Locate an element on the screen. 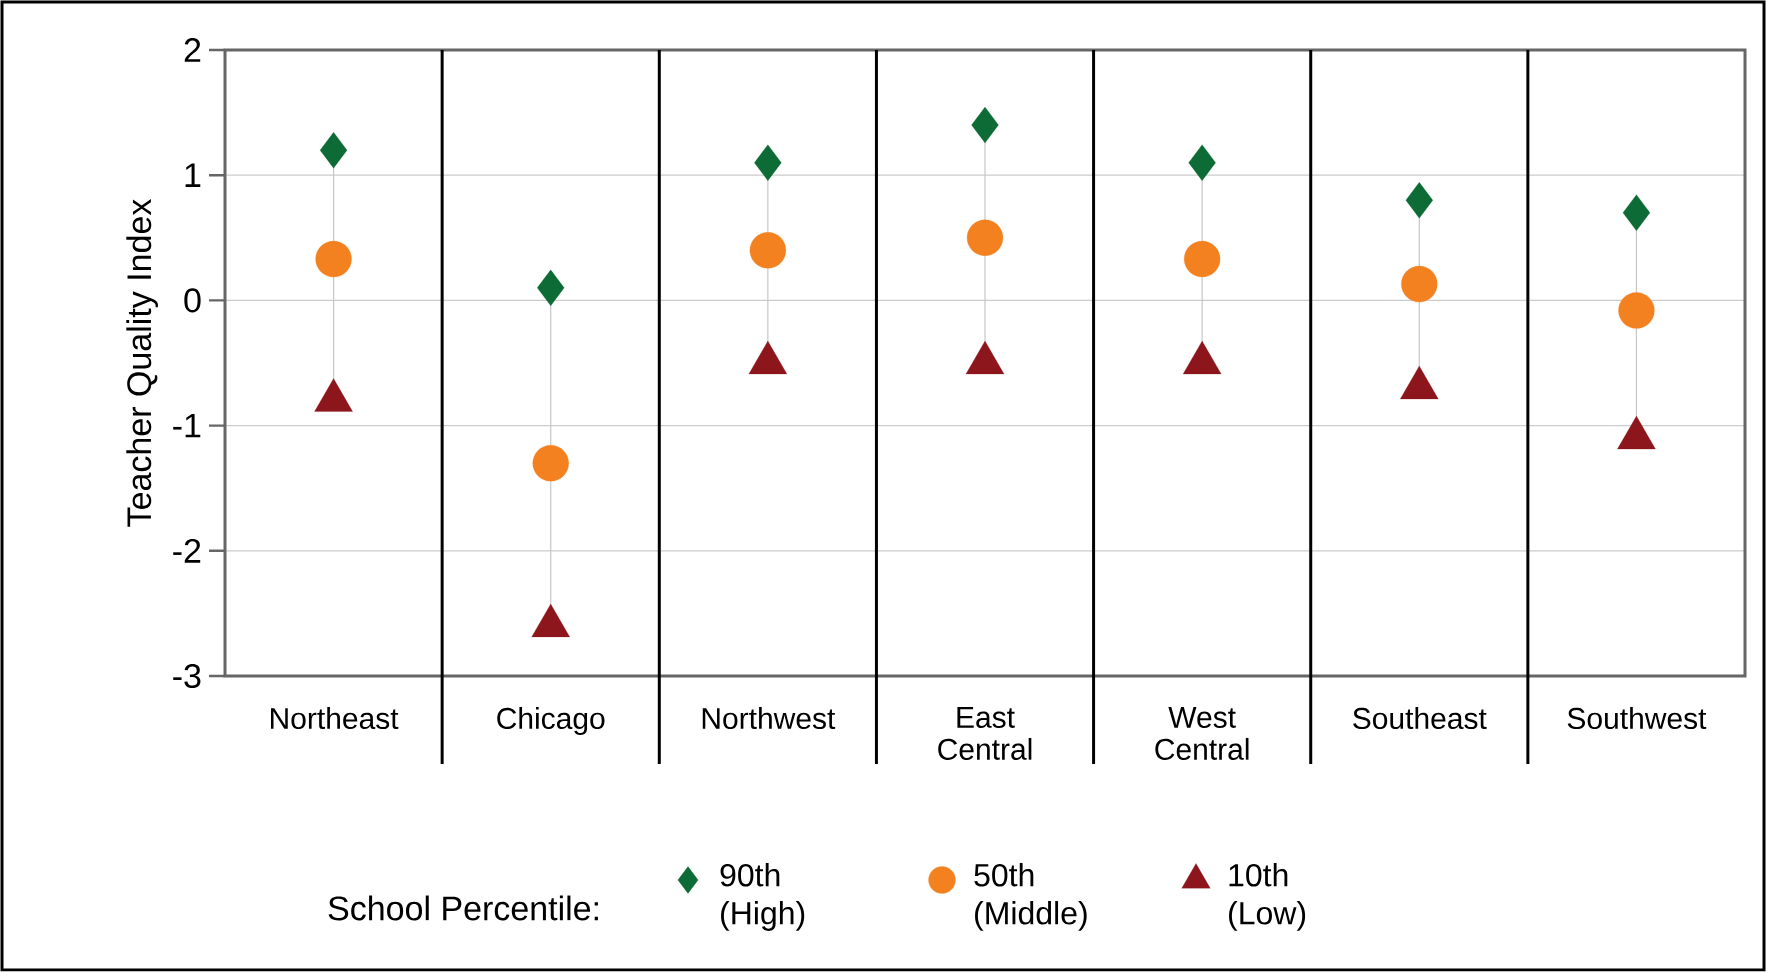  y-tick-label: 0 is located at coordinates (192, 300).